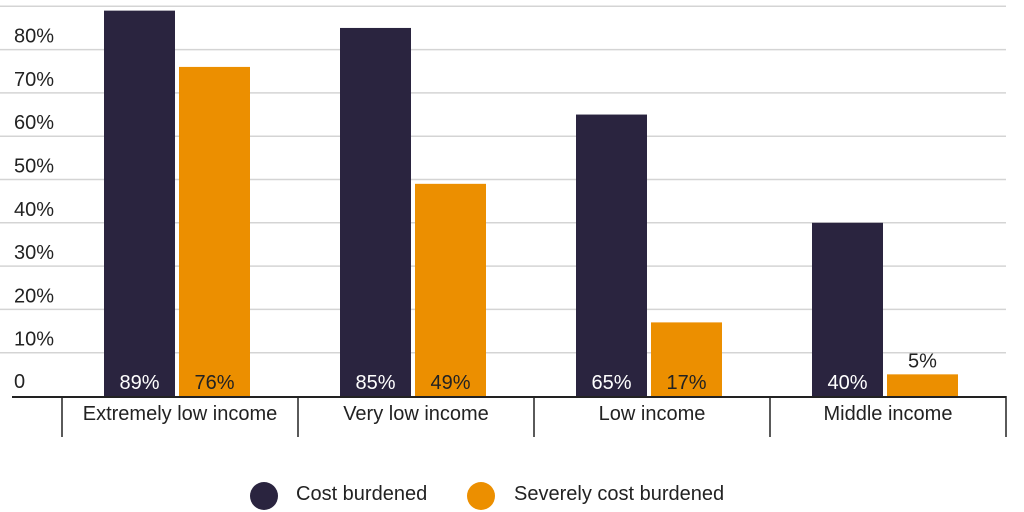 This screenshot has width=1024, height=512. Describe the element at coordinates (416, 414) in the screenshot. I see `x-category-label: Very low income` at that location.